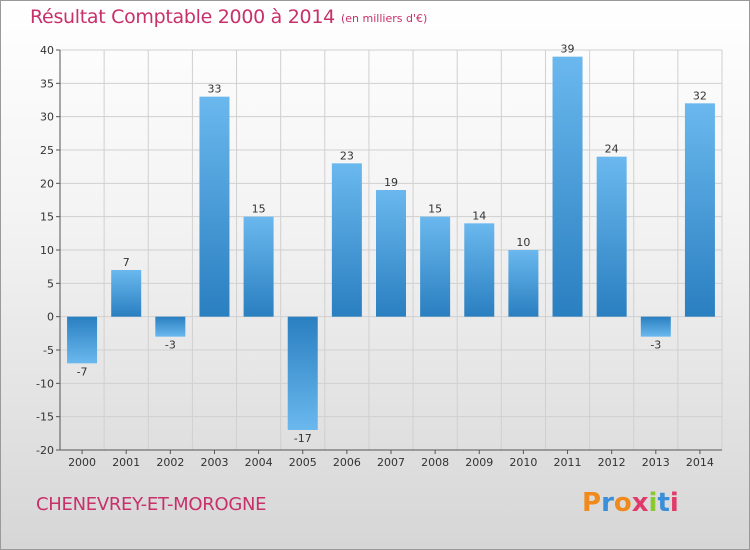 Image resolution: width=750 pixels, height=550 pixels. Describe the element at coordinates (214, 89) in the screenshot. I see `value-label: 33` at that location.